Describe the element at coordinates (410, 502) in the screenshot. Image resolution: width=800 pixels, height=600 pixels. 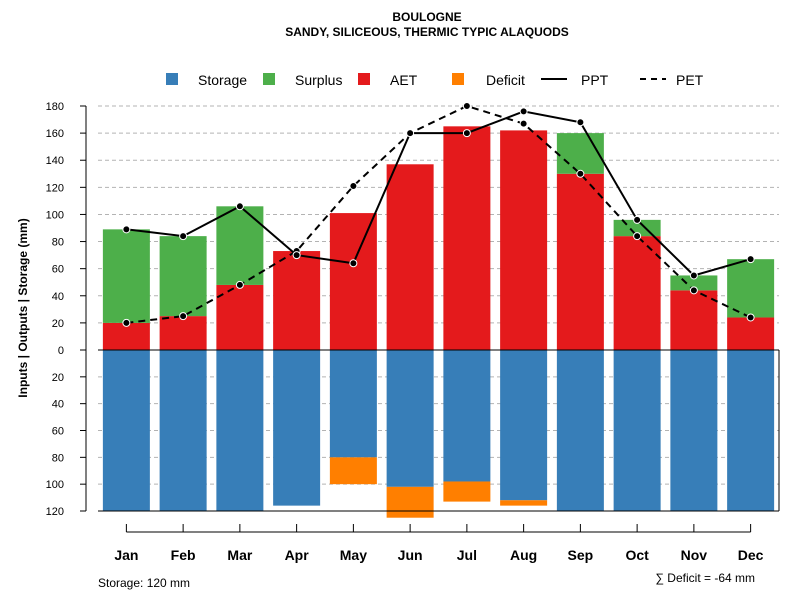
I see `deficit-bar-jun` at that location.